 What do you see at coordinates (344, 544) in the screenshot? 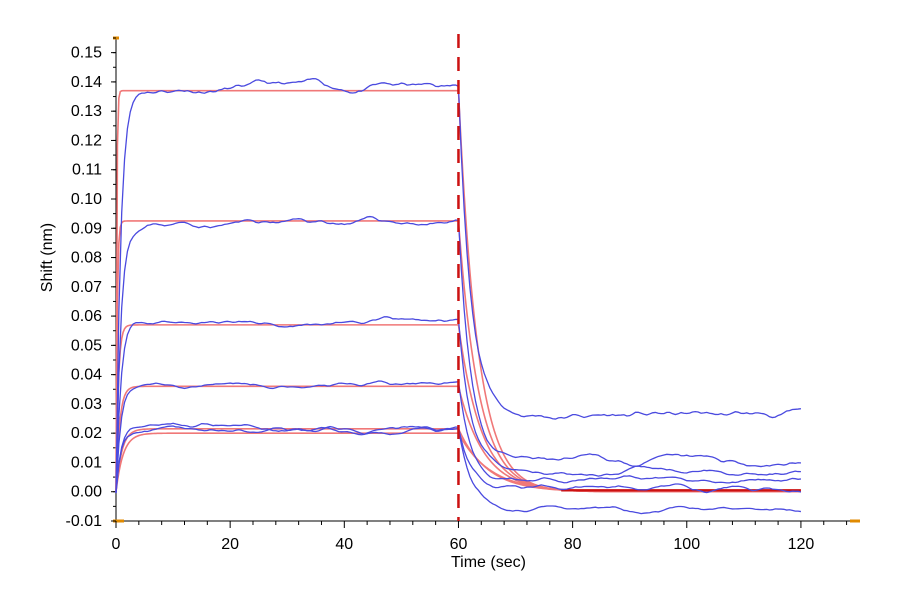
I see `x-tick-label: 40` at bounding box center [344, 544].